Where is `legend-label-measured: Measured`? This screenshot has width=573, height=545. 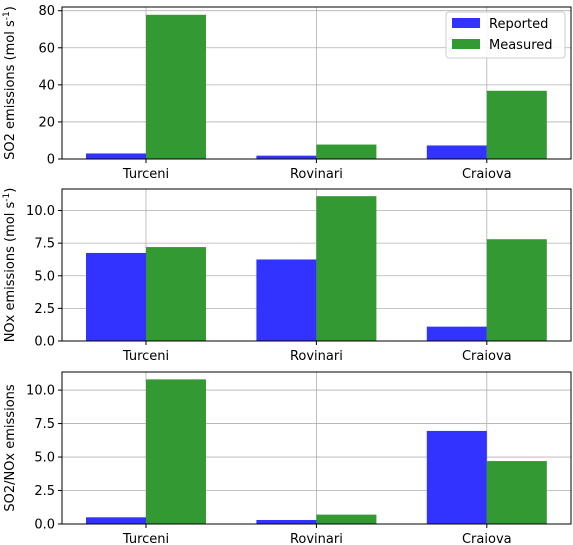 legend-label-measured: Measured is located at coordinates (521, 45).